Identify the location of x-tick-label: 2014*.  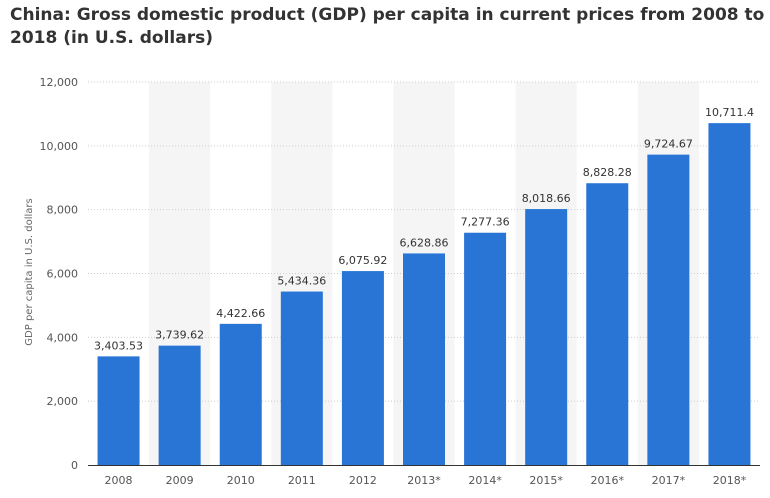
(485, 480).